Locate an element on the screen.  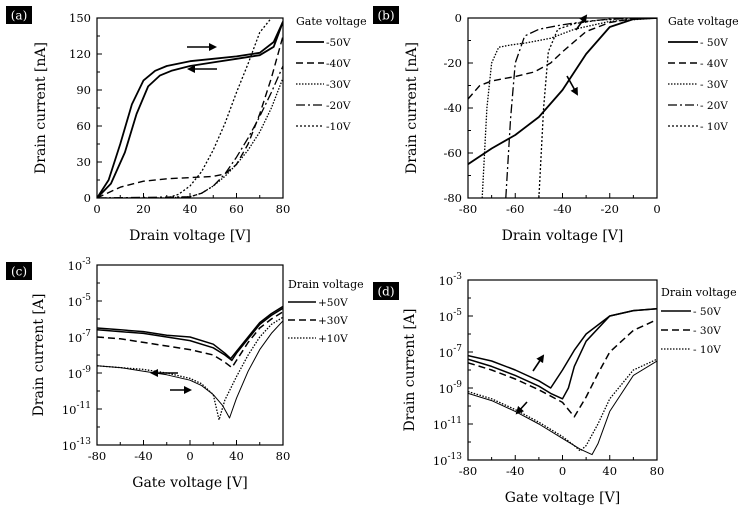
panel-label-text: (d) is located at coordinates (385, 292).